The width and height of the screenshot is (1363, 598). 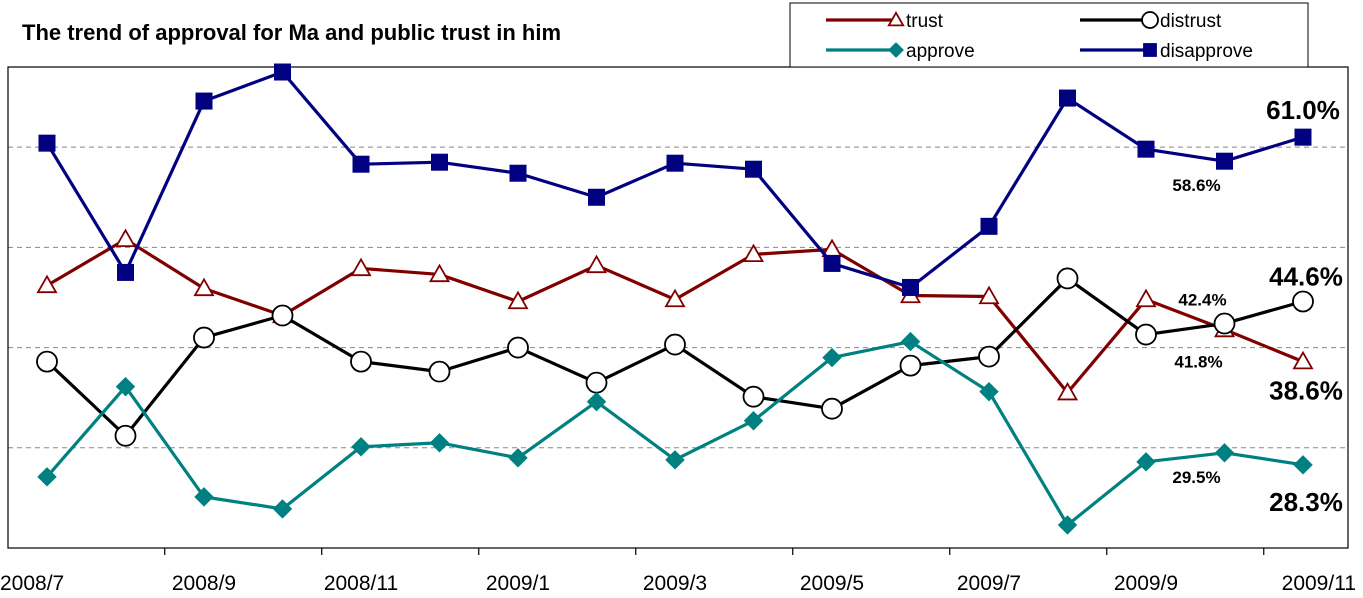 What do you see at coordinates (361, 583) in the screenshot?
I see `x-tick-label: 2008/11` at bounding box center [361, 583].